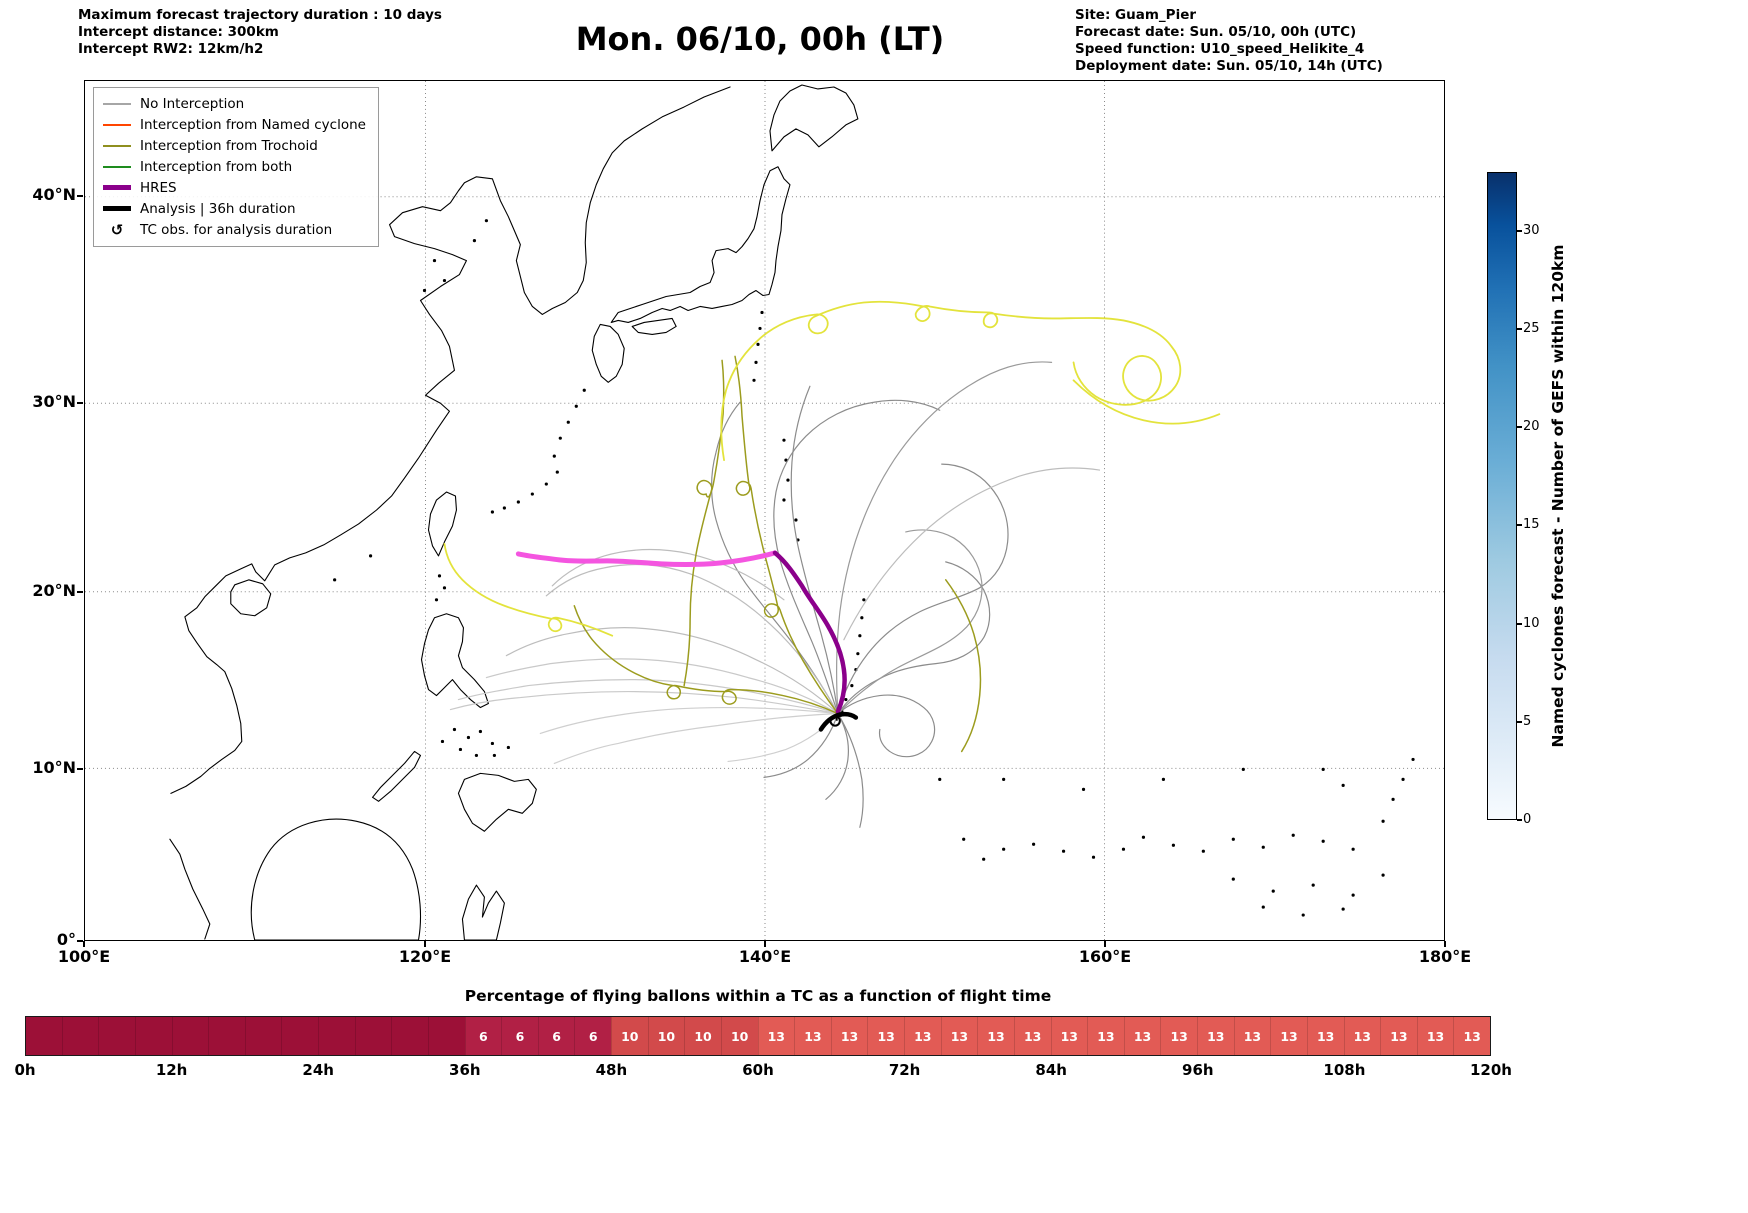  Describe the element at coordinates (809, 632) in the screenshot. I see `hres-purple` at that location.